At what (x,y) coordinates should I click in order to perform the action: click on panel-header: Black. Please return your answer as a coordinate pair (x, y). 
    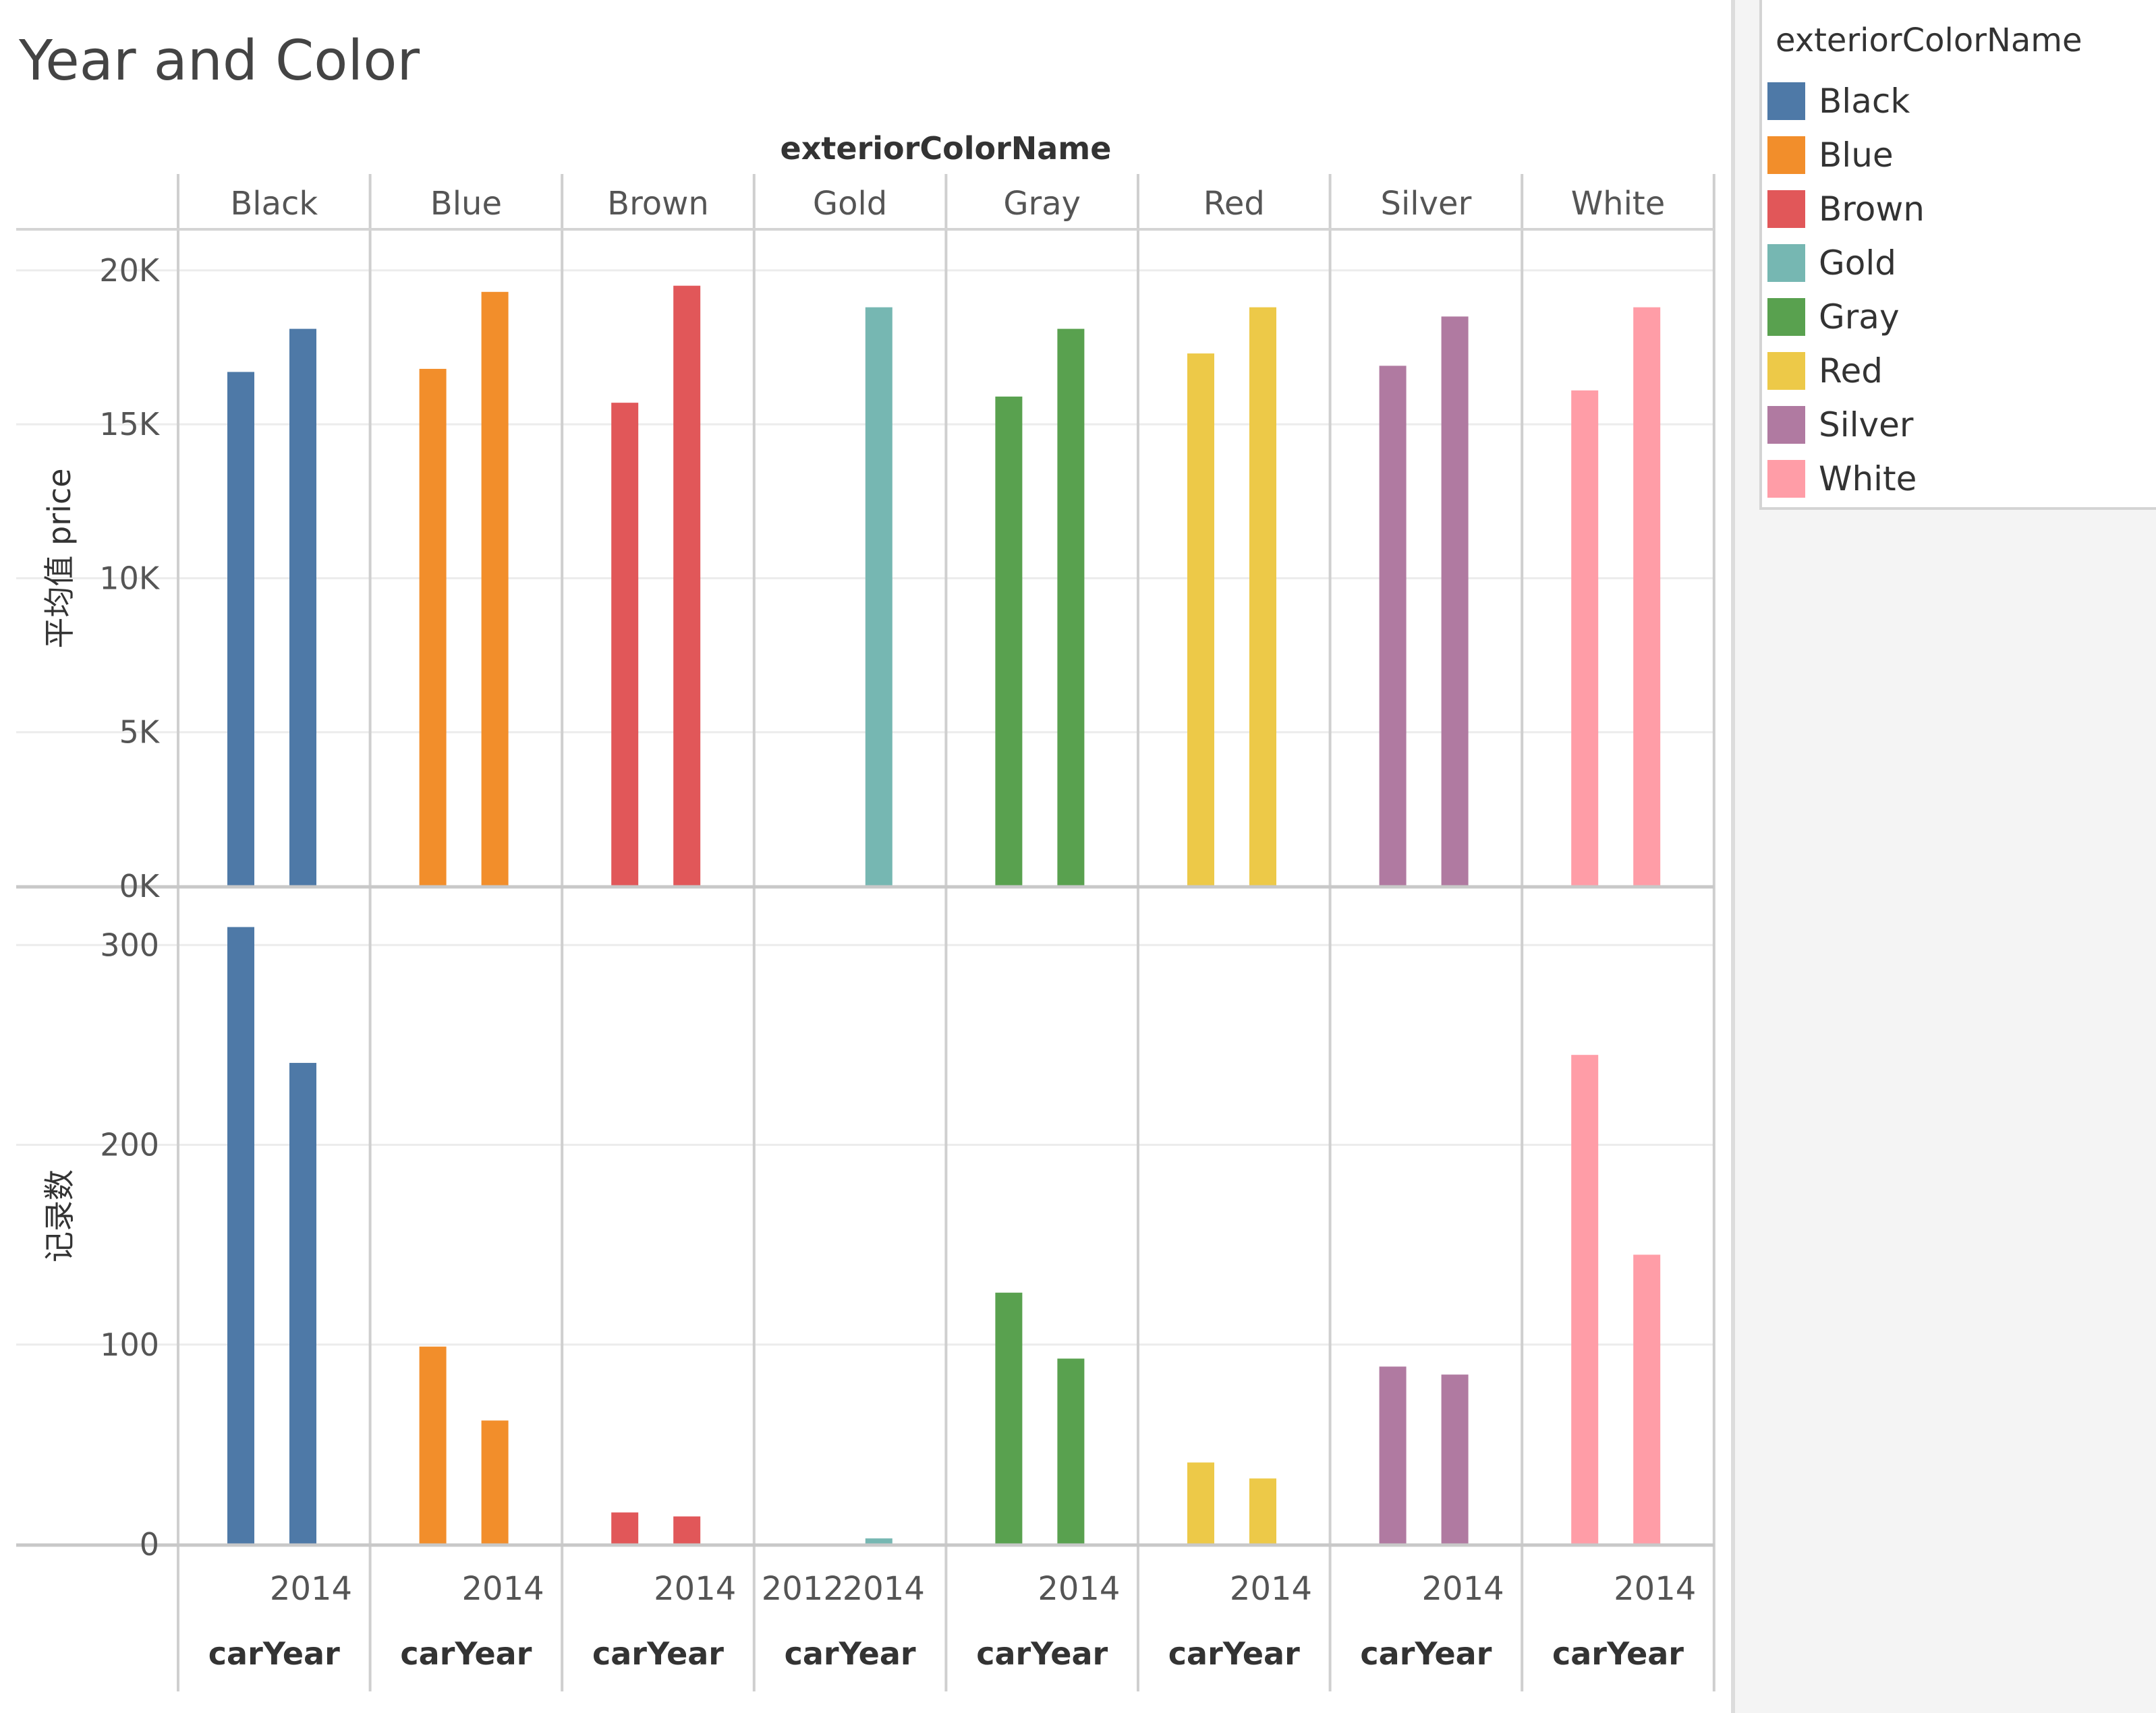
    Looking at the image, I should click on (274, 204).